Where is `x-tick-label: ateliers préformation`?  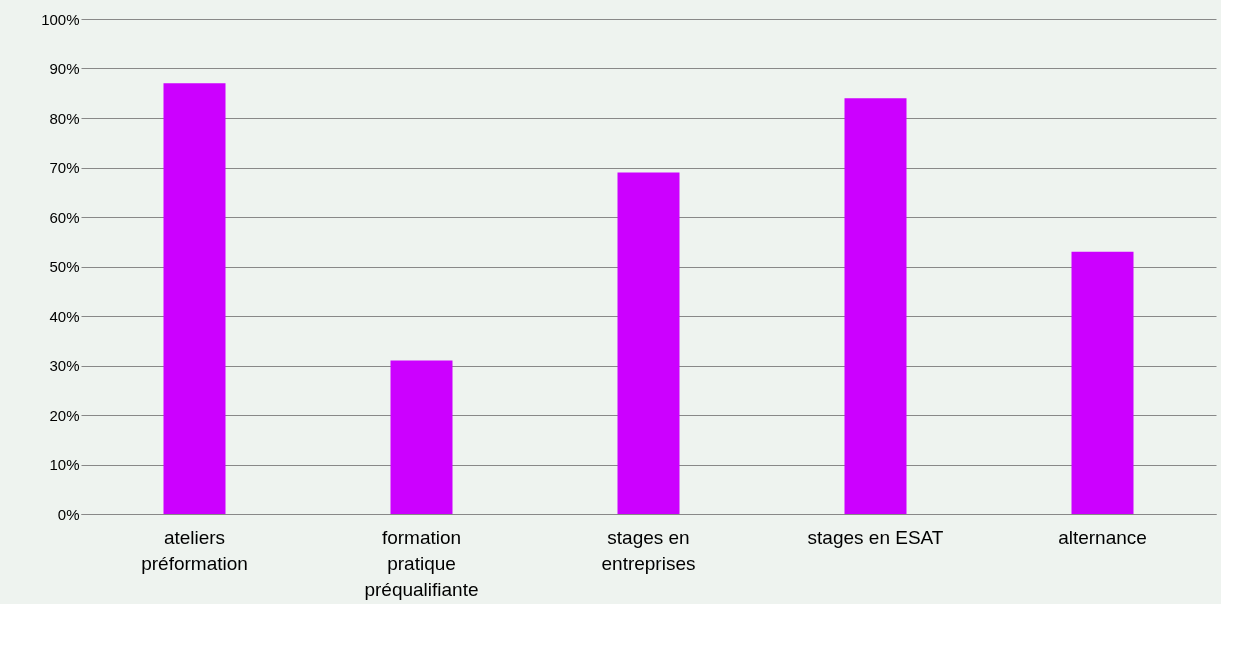 x-tick-label: ateliers préformation is located at coordinates (194, 550).